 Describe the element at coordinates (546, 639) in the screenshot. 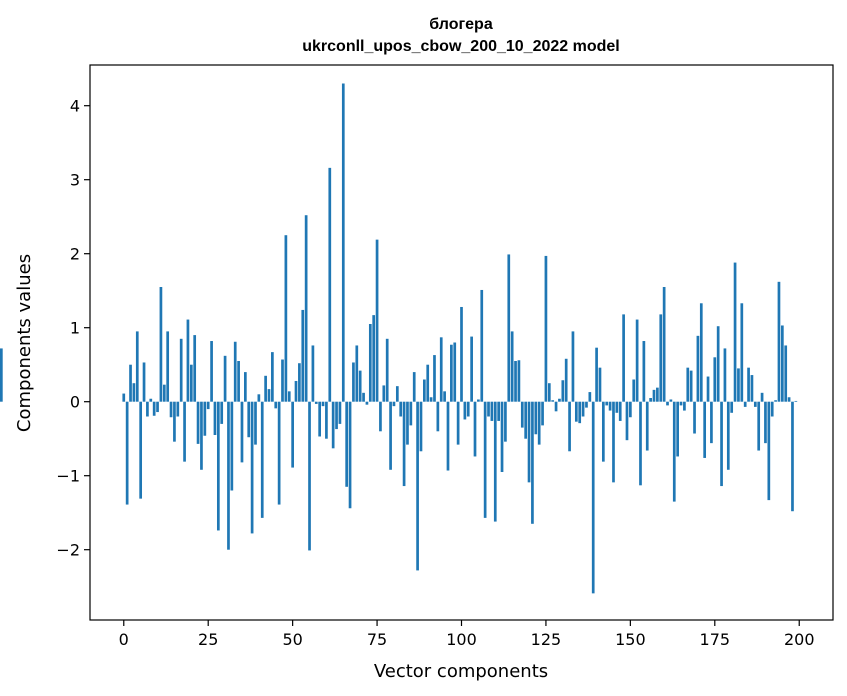

I see `x-tick-label: 125` at that location.